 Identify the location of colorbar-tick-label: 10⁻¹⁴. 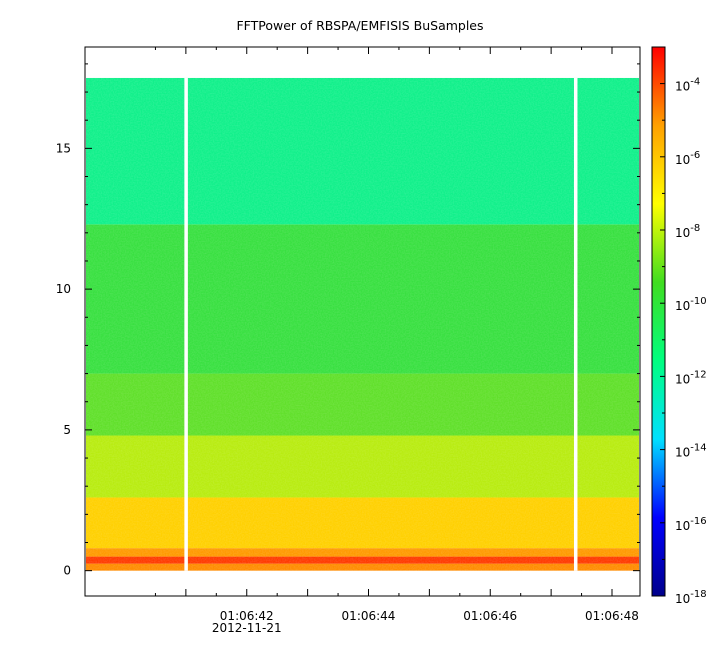
(691, 451).